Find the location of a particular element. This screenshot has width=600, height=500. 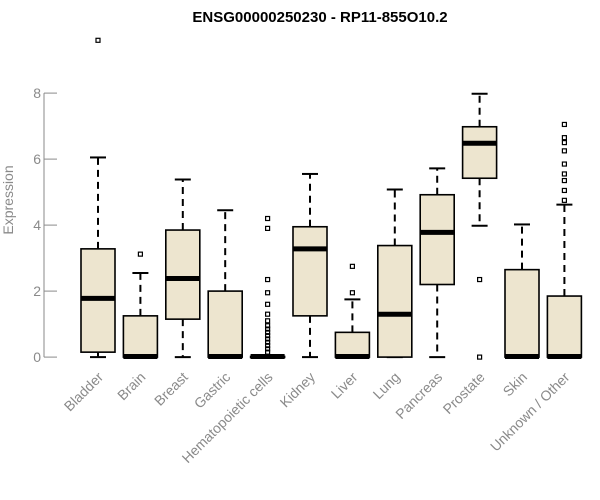

x-tick-label: Liver is located at coordinates (344, 385).